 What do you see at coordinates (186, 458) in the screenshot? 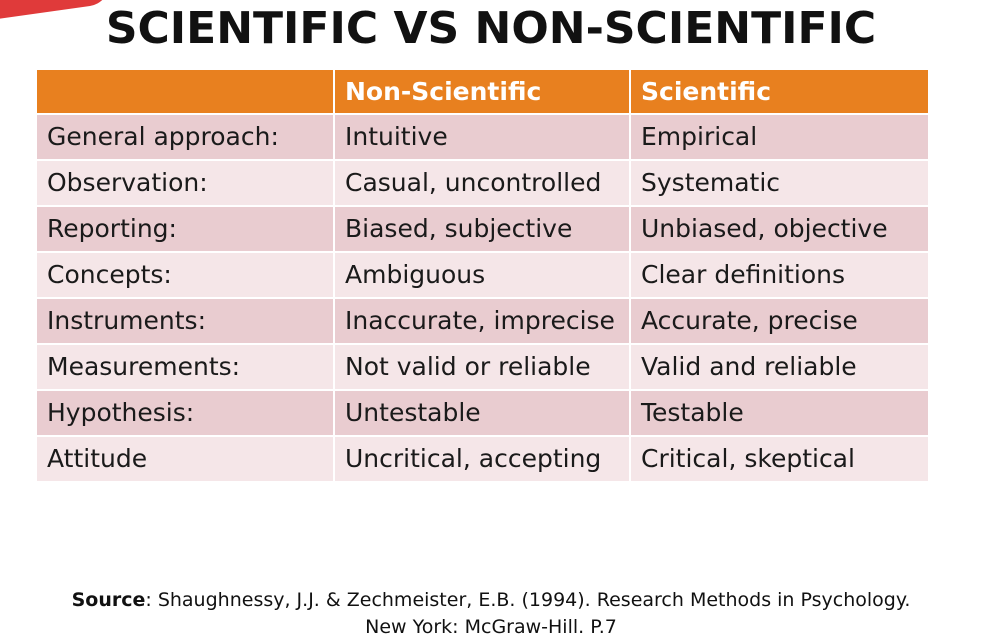
I see `row-label: Attitude` at bounding box center [186, 458].